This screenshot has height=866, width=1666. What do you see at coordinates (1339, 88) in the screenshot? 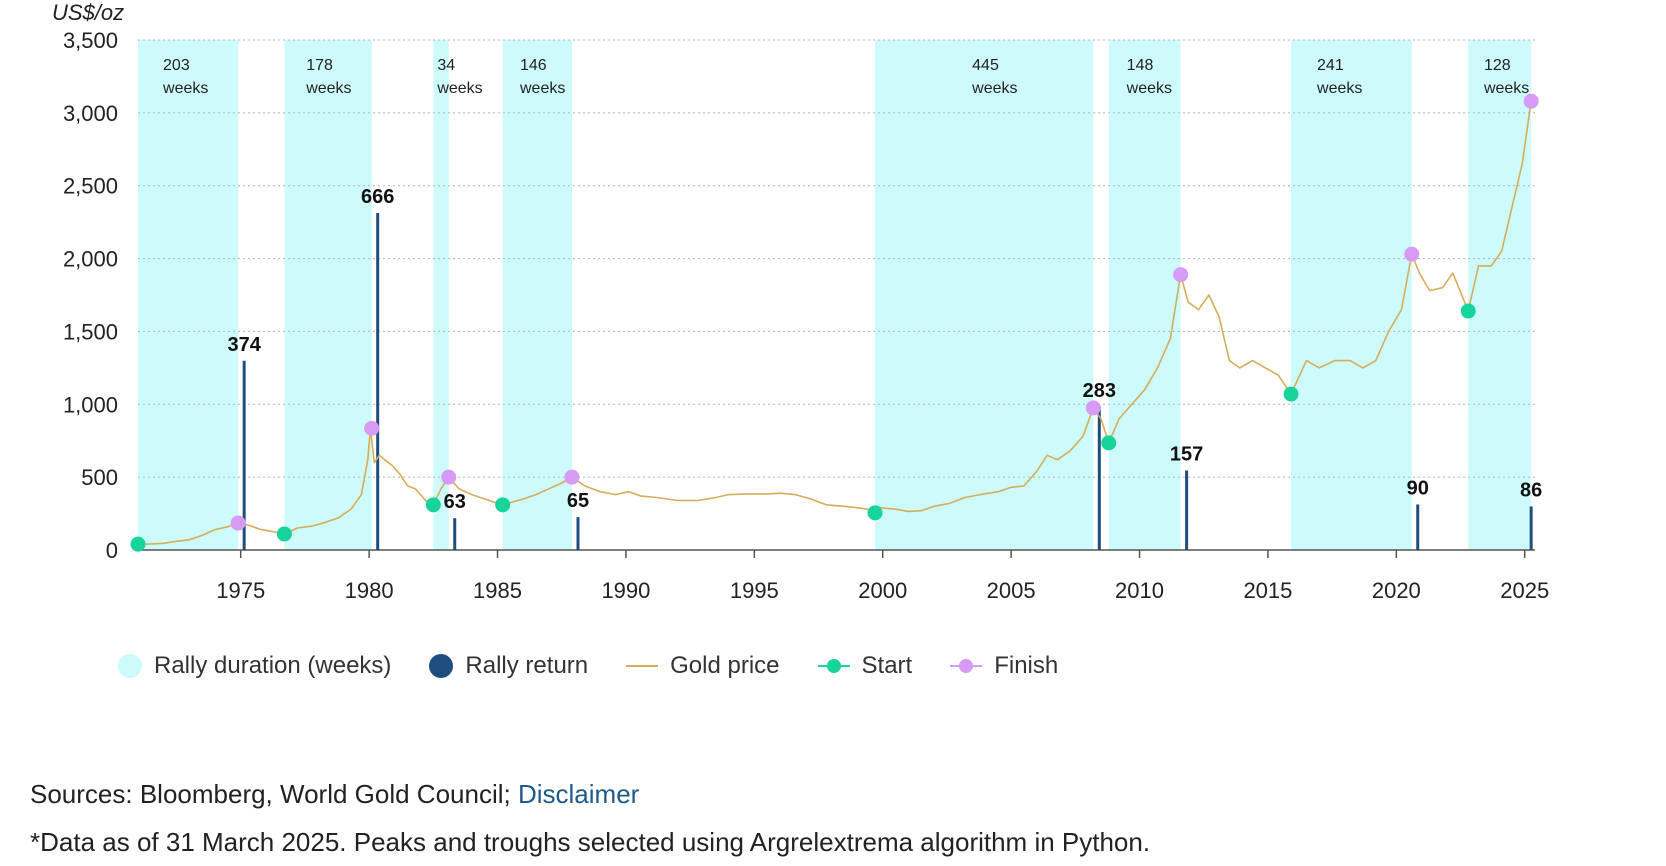
I see `rally-duration-unit-6: weeks` at bounding box center [1339, 88].